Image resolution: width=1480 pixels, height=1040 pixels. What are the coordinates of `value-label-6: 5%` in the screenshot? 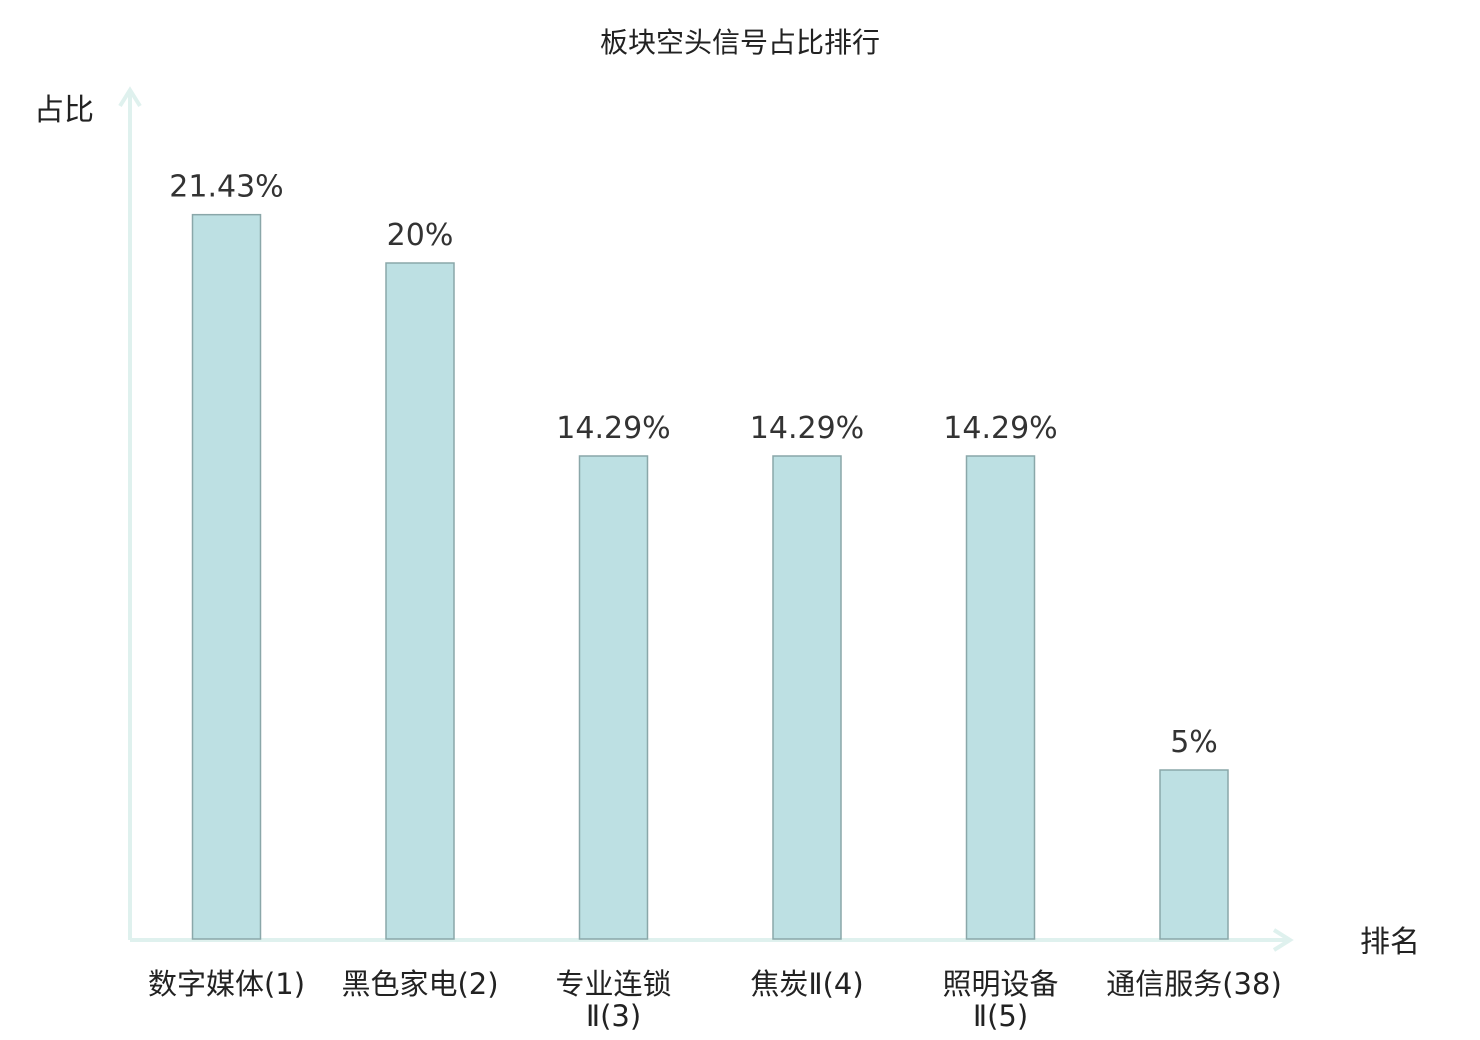 It's located at (1194, 742).